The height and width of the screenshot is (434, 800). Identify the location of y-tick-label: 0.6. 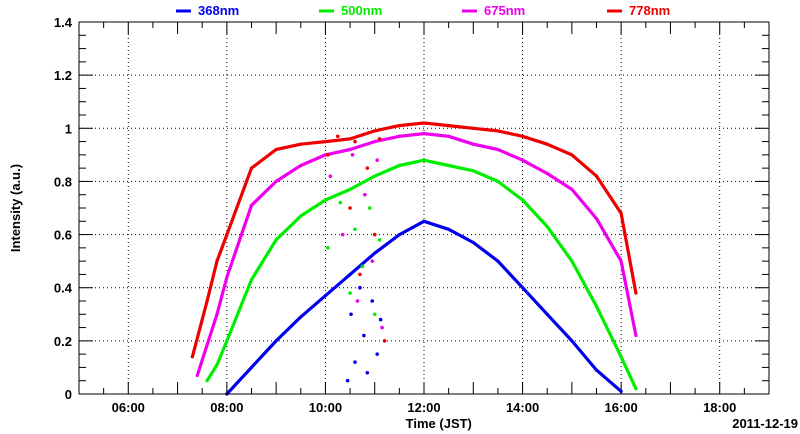
(63, 235).